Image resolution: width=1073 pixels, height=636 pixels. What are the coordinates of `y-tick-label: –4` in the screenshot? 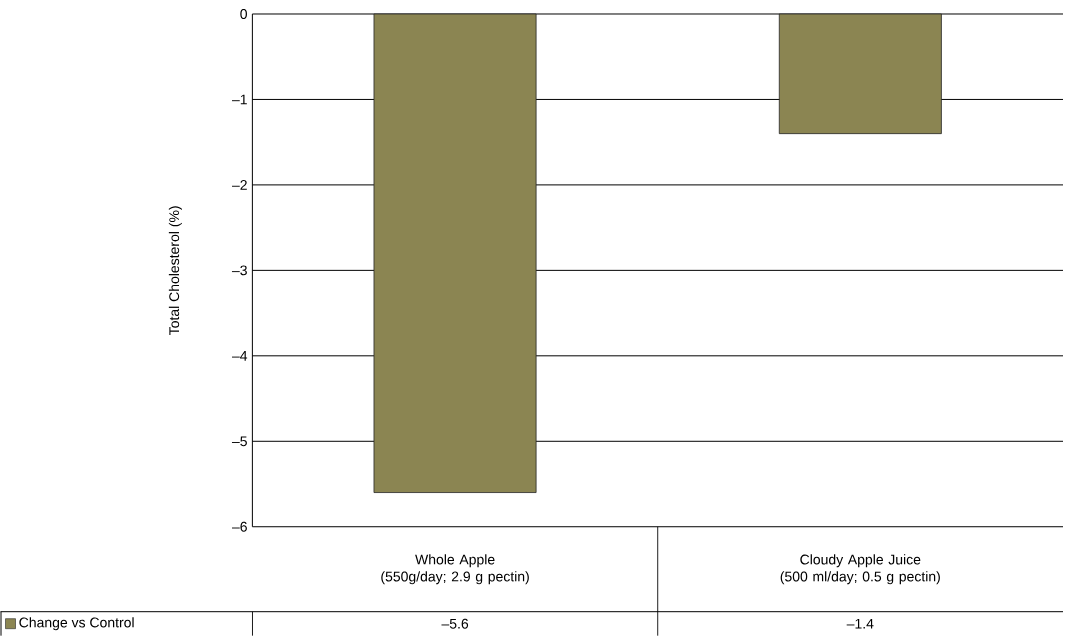 It's located at (239, 355).